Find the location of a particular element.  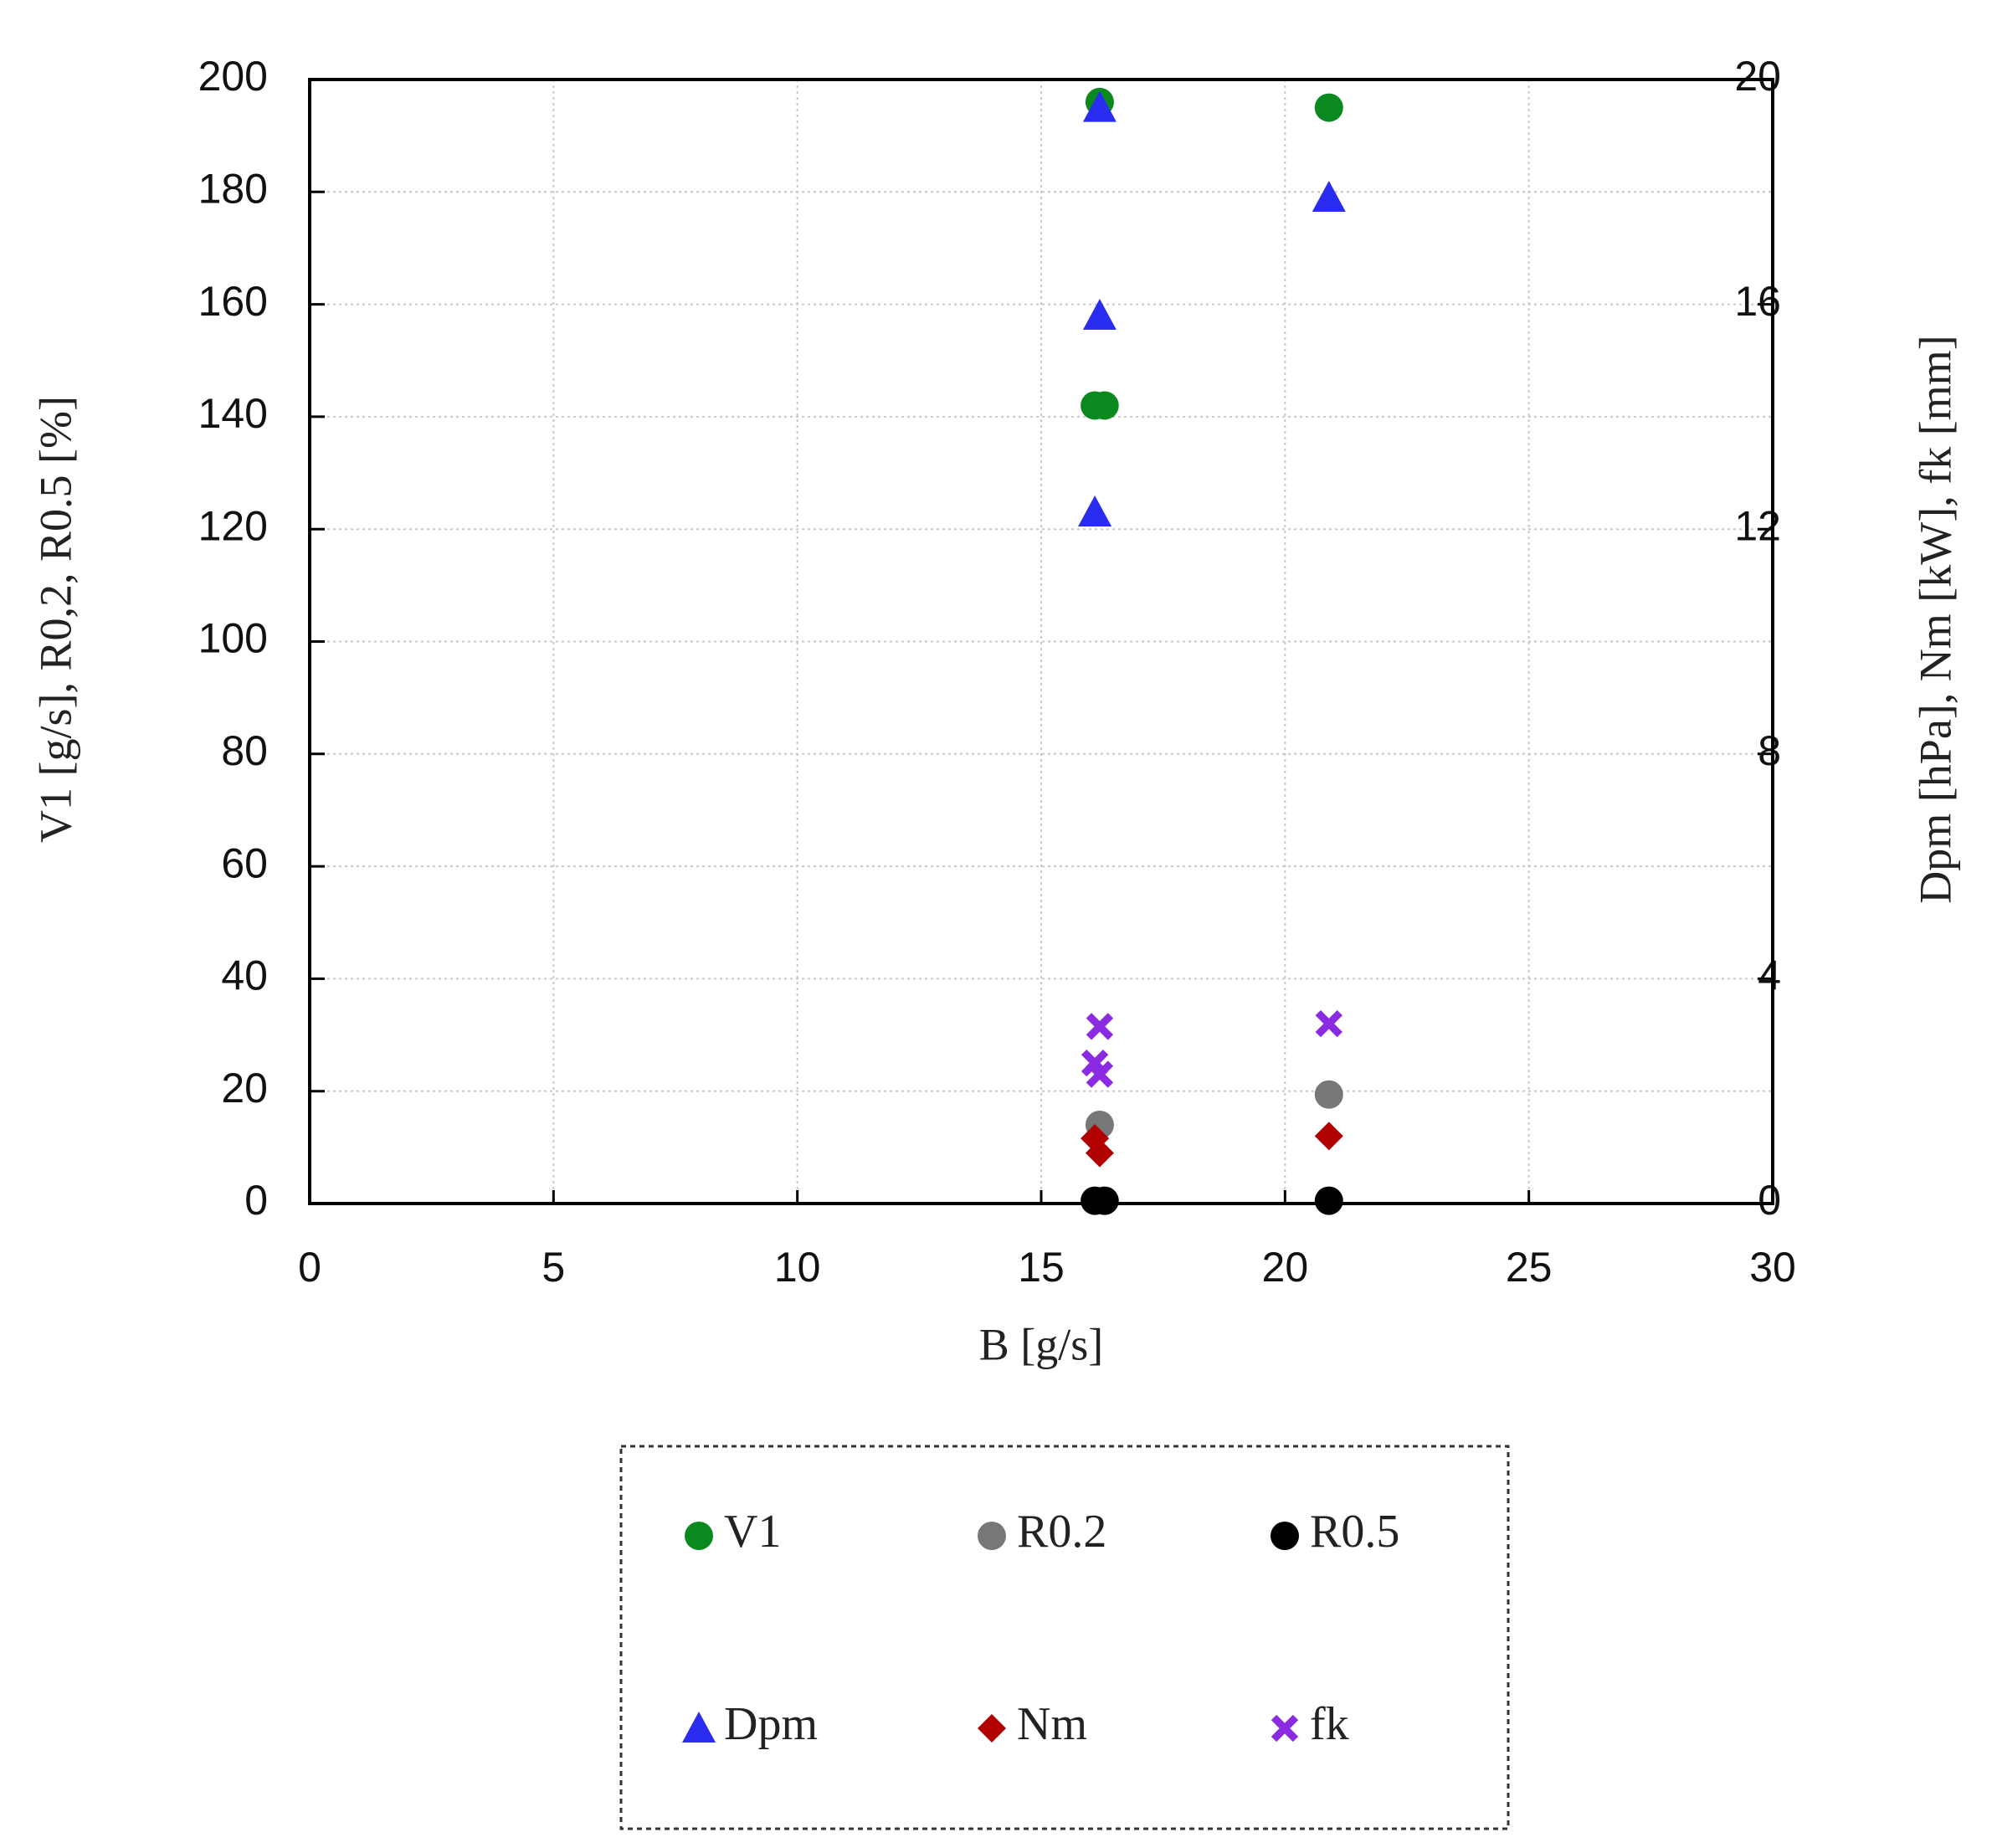

x-tick-label: 5 is located at coordinates (554, 1267).